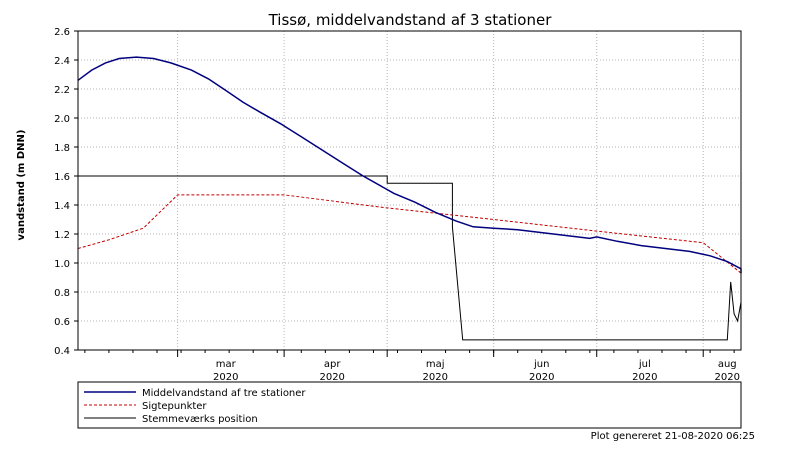 The height and width of the screenshot is (450, 800). Describe the element at coordinates (332, 364) in the screenshot. I see `x-tick-month-apr: apr` at that location.